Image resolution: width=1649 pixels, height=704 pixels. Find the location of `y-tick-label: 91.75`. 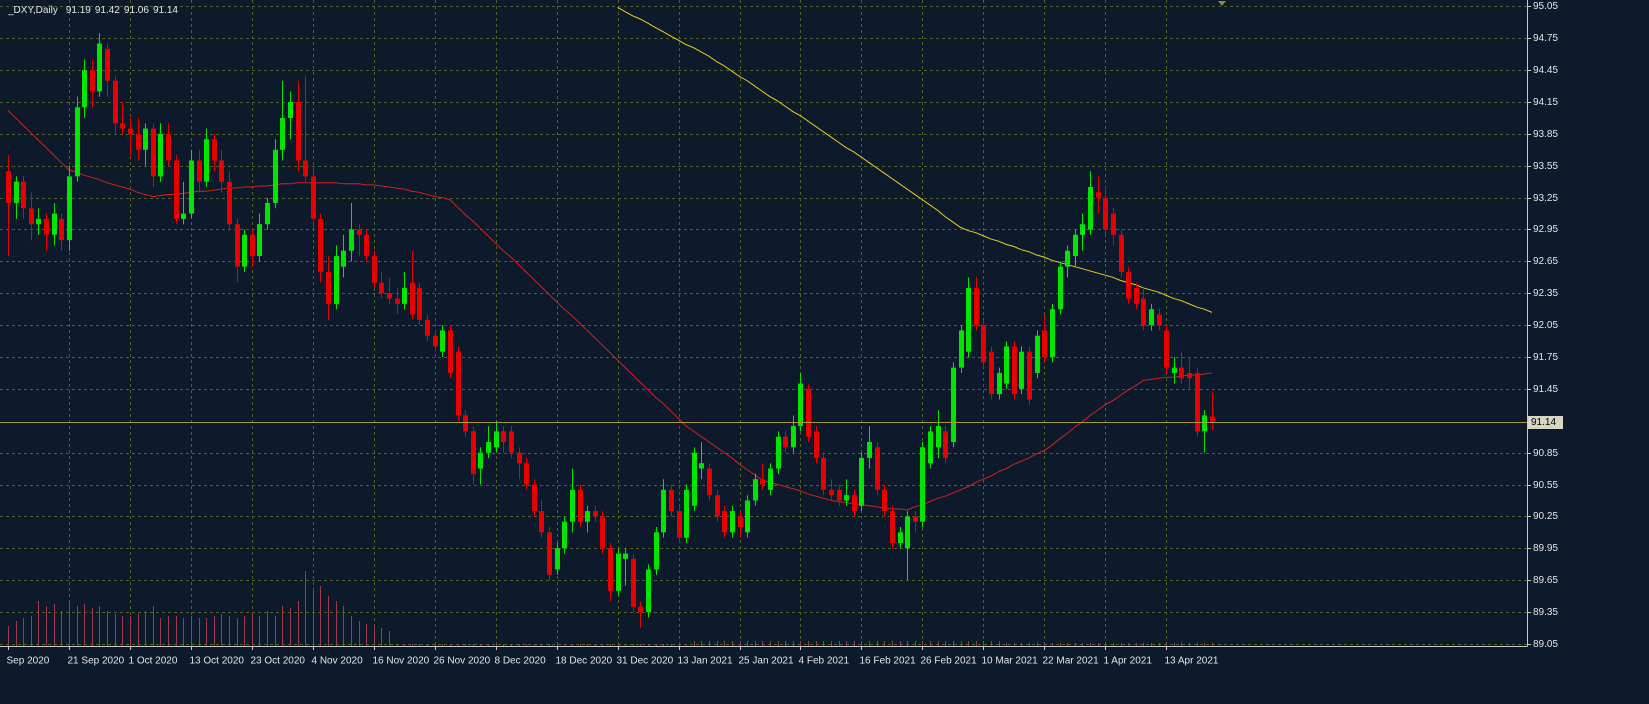

y-tick-label: 91.75 is located at coordinates (1545, 357).